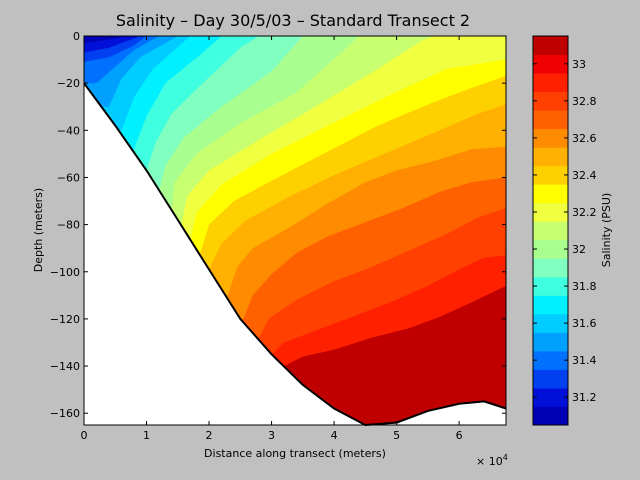 Image resolution: width=640 pixels, height=480 pixels. What do you see at coordinates (584, 360) in the screenshot?
I see `colorbar-tick-label: 31.4` at bounding box center [584, 360].